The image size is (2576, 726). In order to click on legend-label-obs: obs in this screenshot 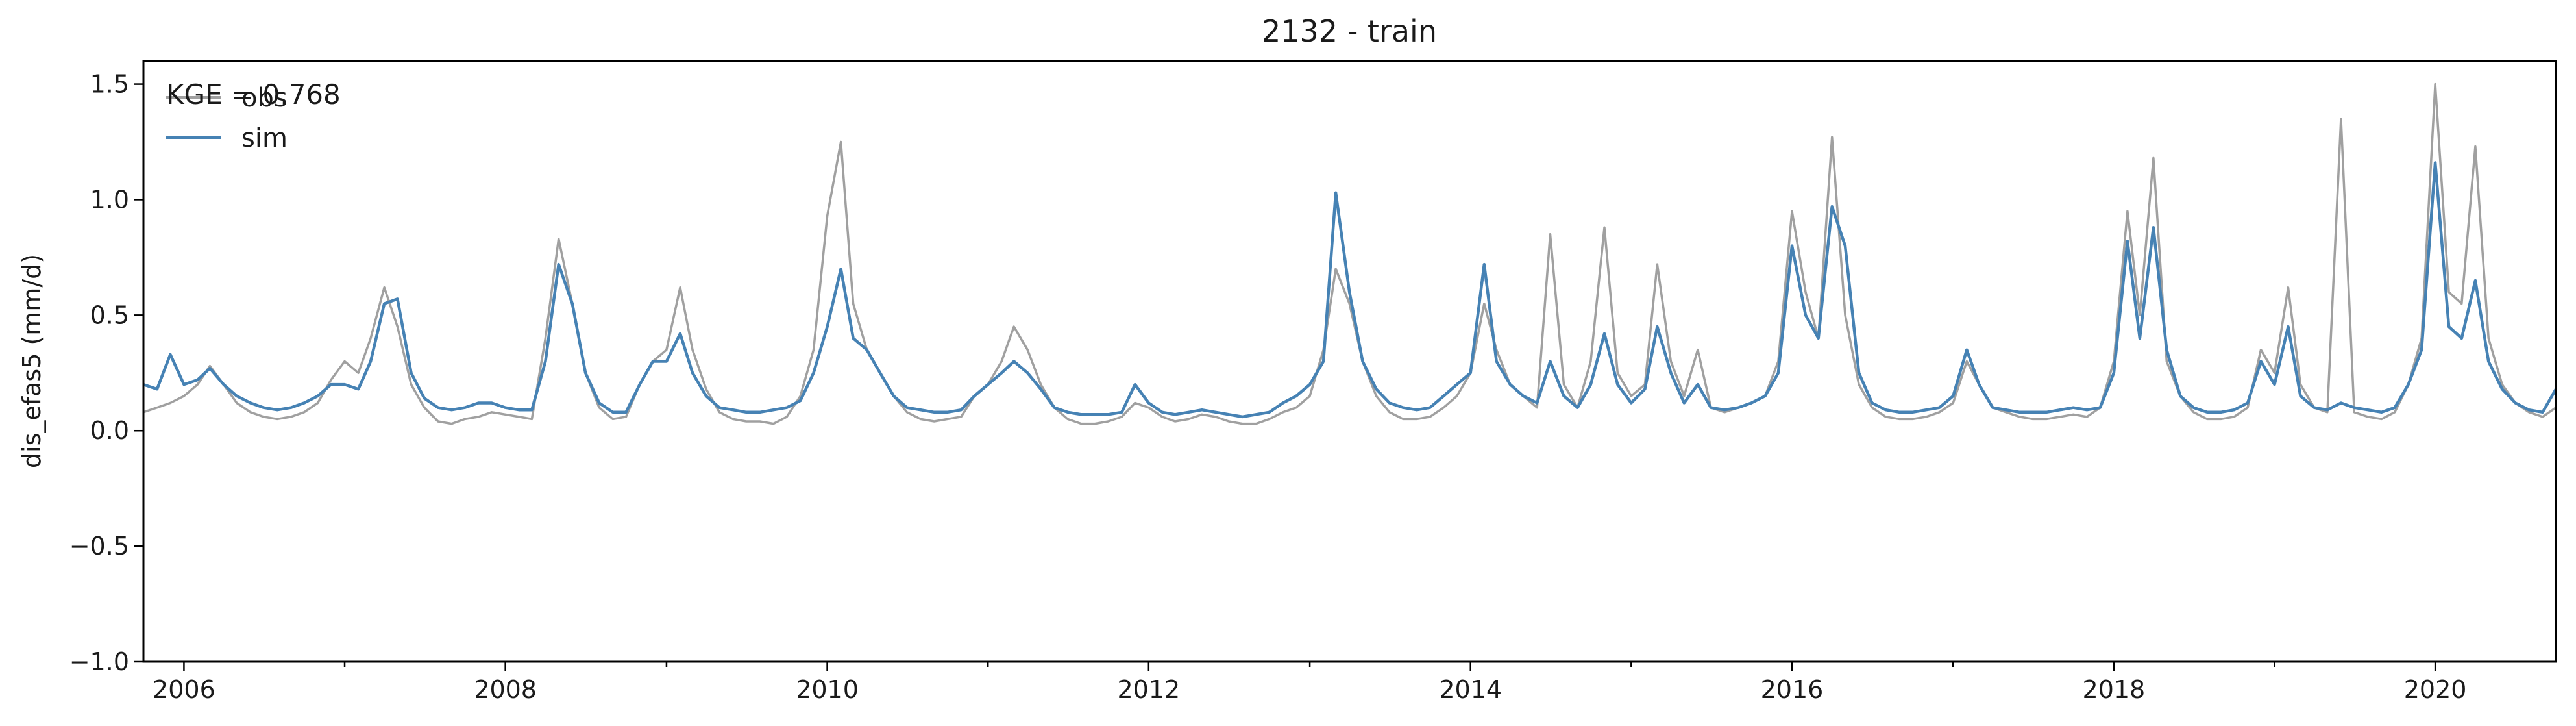, I will do `click(264, 98)`.